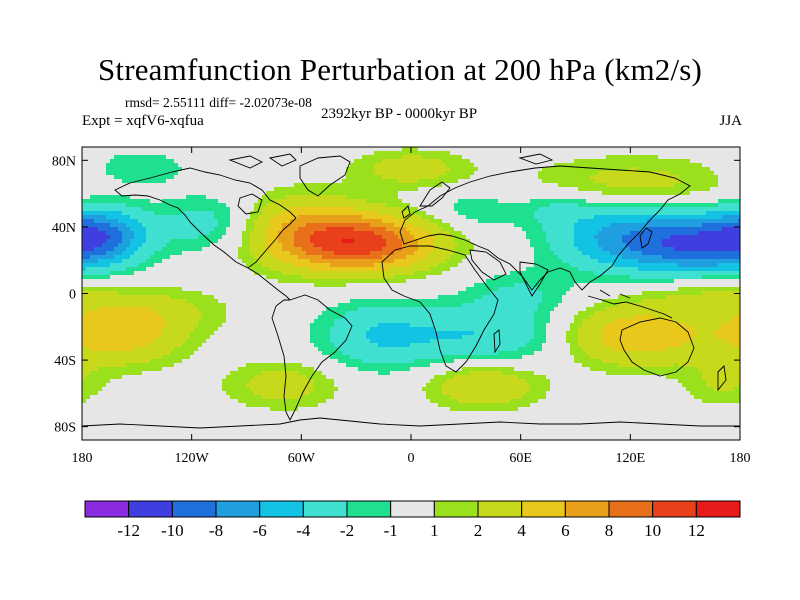 The height and width of the screenshot is (600, 800). Describe the element at coordinates (399, 114) in the screenshot. I see `time-range-label: 2392kyr BP - 0000kyr BP` at that location.